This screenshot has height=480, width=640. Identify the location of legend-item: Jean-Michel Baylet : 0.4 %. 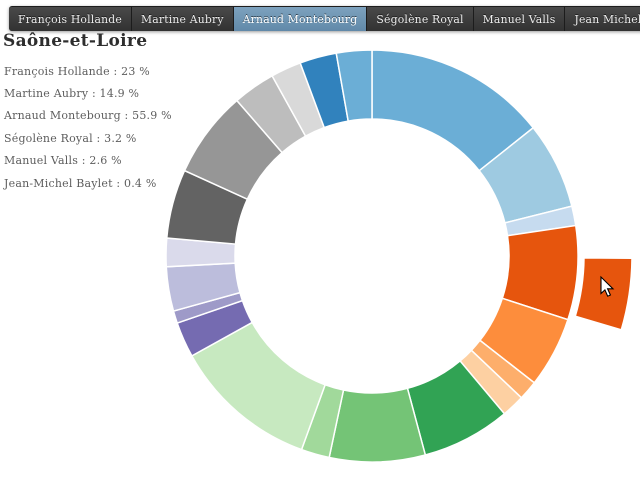
(80, 183).